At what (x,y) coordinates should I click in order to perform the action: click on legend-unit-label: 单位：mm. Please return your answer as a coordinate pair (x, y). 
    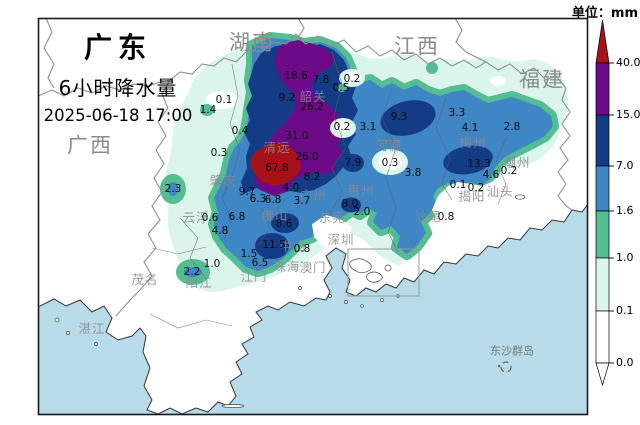
    Looking at the image, I should click on (604, 13).